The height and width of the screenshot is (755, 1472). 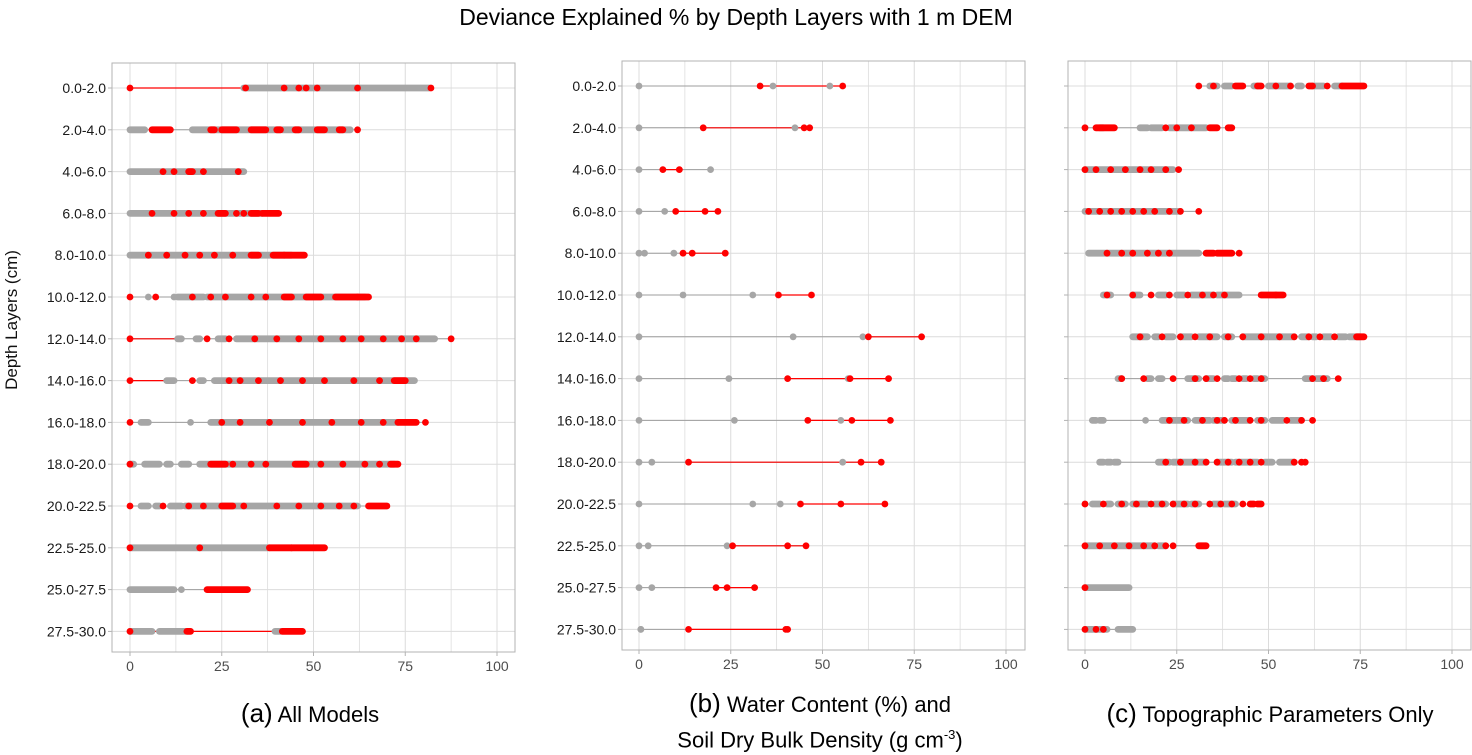 I want to click on y-tick-label: 8.0-10.0, so click(x=591, y=253).